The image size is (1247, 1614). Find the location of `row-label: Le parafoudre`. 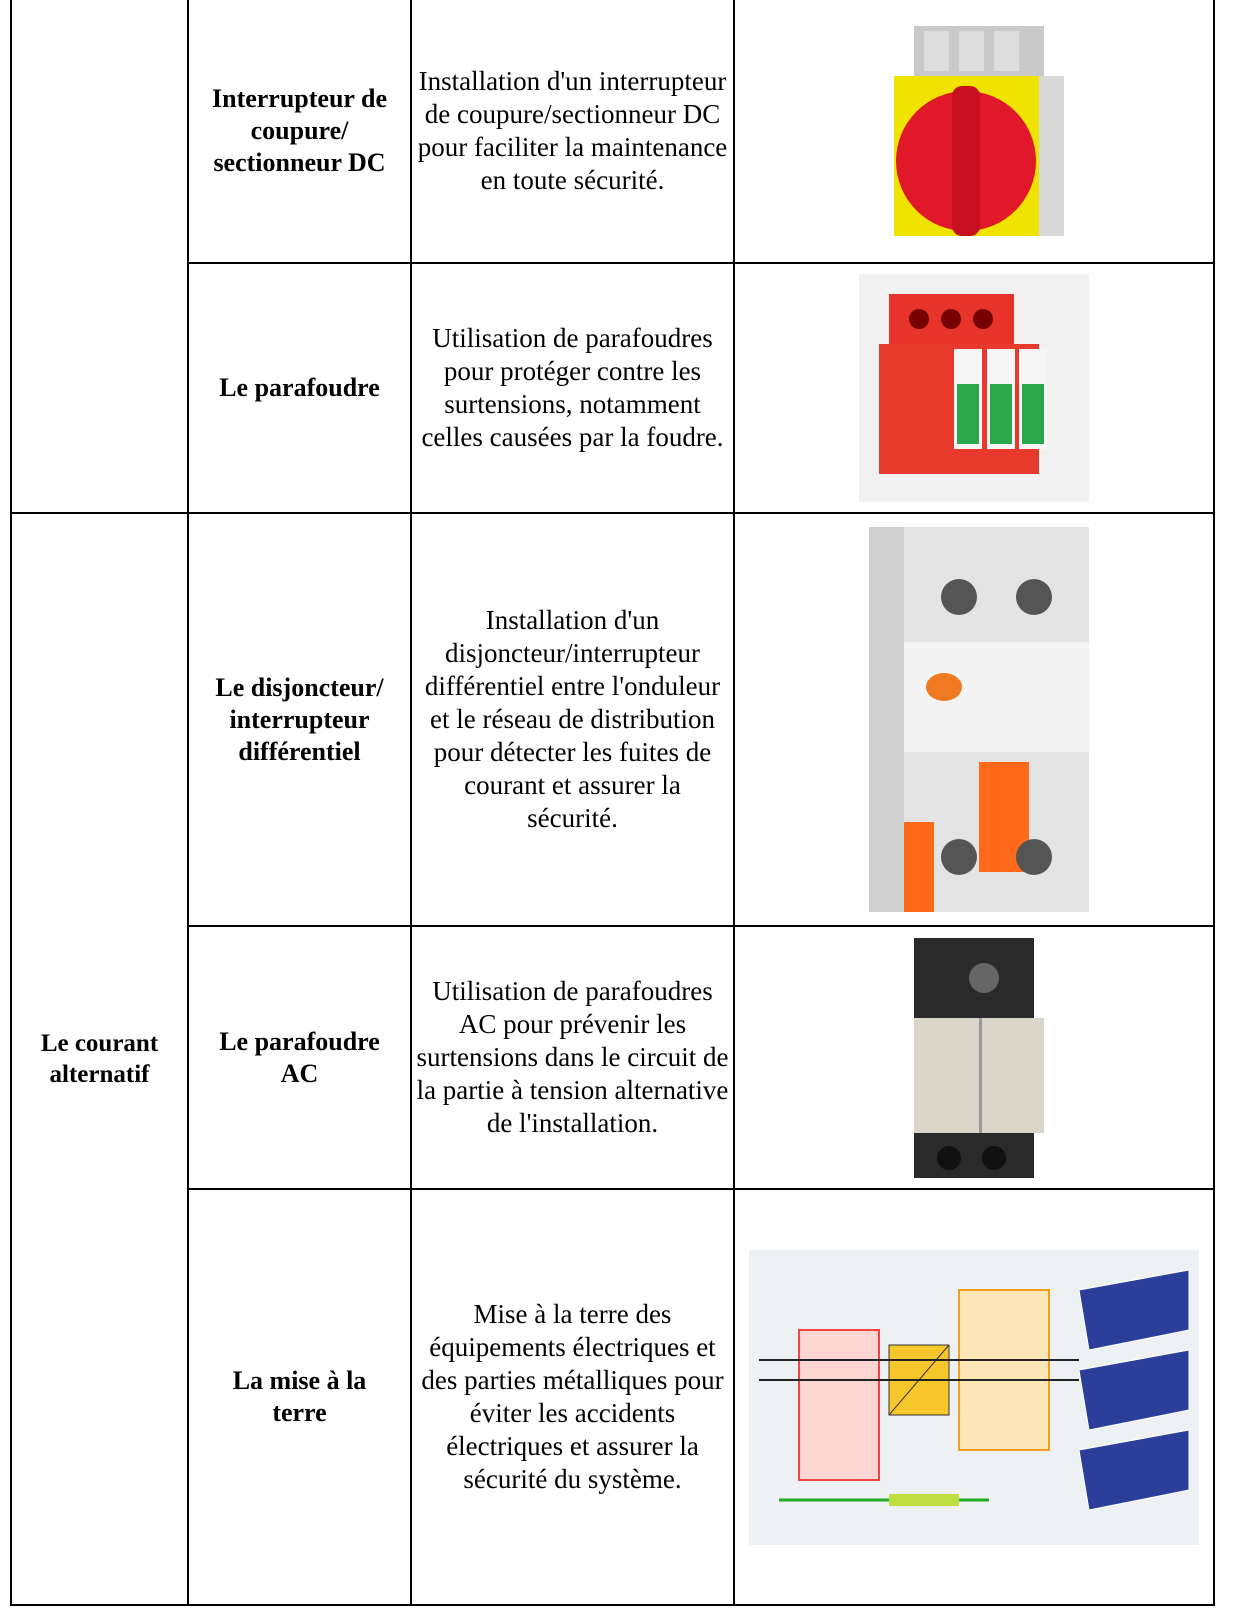

row-label: Le parafoudre is located at coordinates (299, 388).